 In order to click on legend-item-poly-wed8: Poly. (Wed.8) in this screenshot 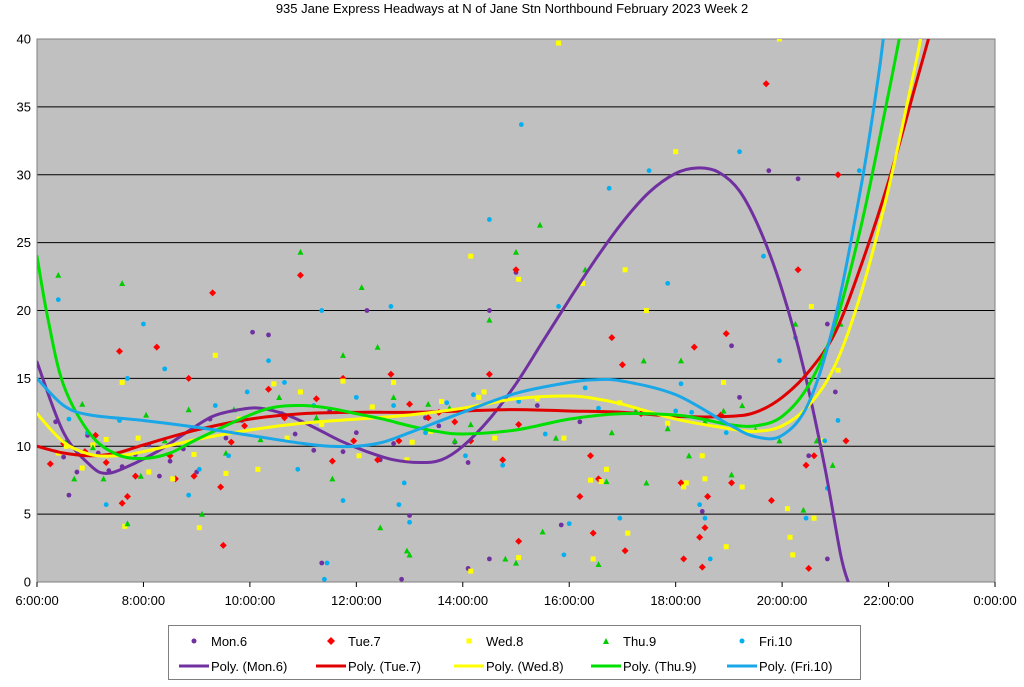, I will do `click(508, 666)`.